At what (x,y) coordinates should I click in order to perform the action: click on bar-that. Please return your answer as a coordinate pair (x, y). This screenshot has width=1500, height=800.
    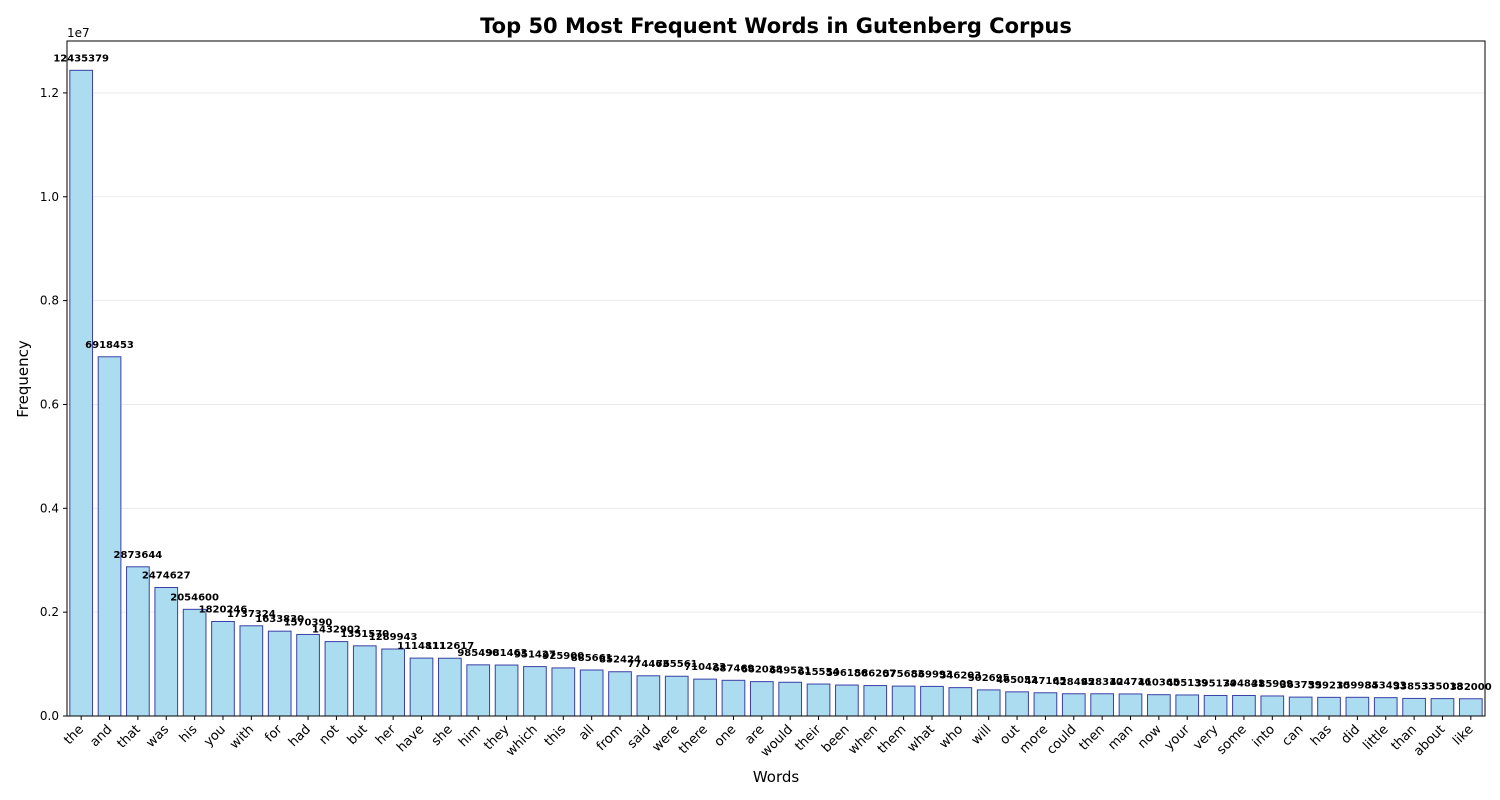
    Looking at the image, I should click on (138, 641).